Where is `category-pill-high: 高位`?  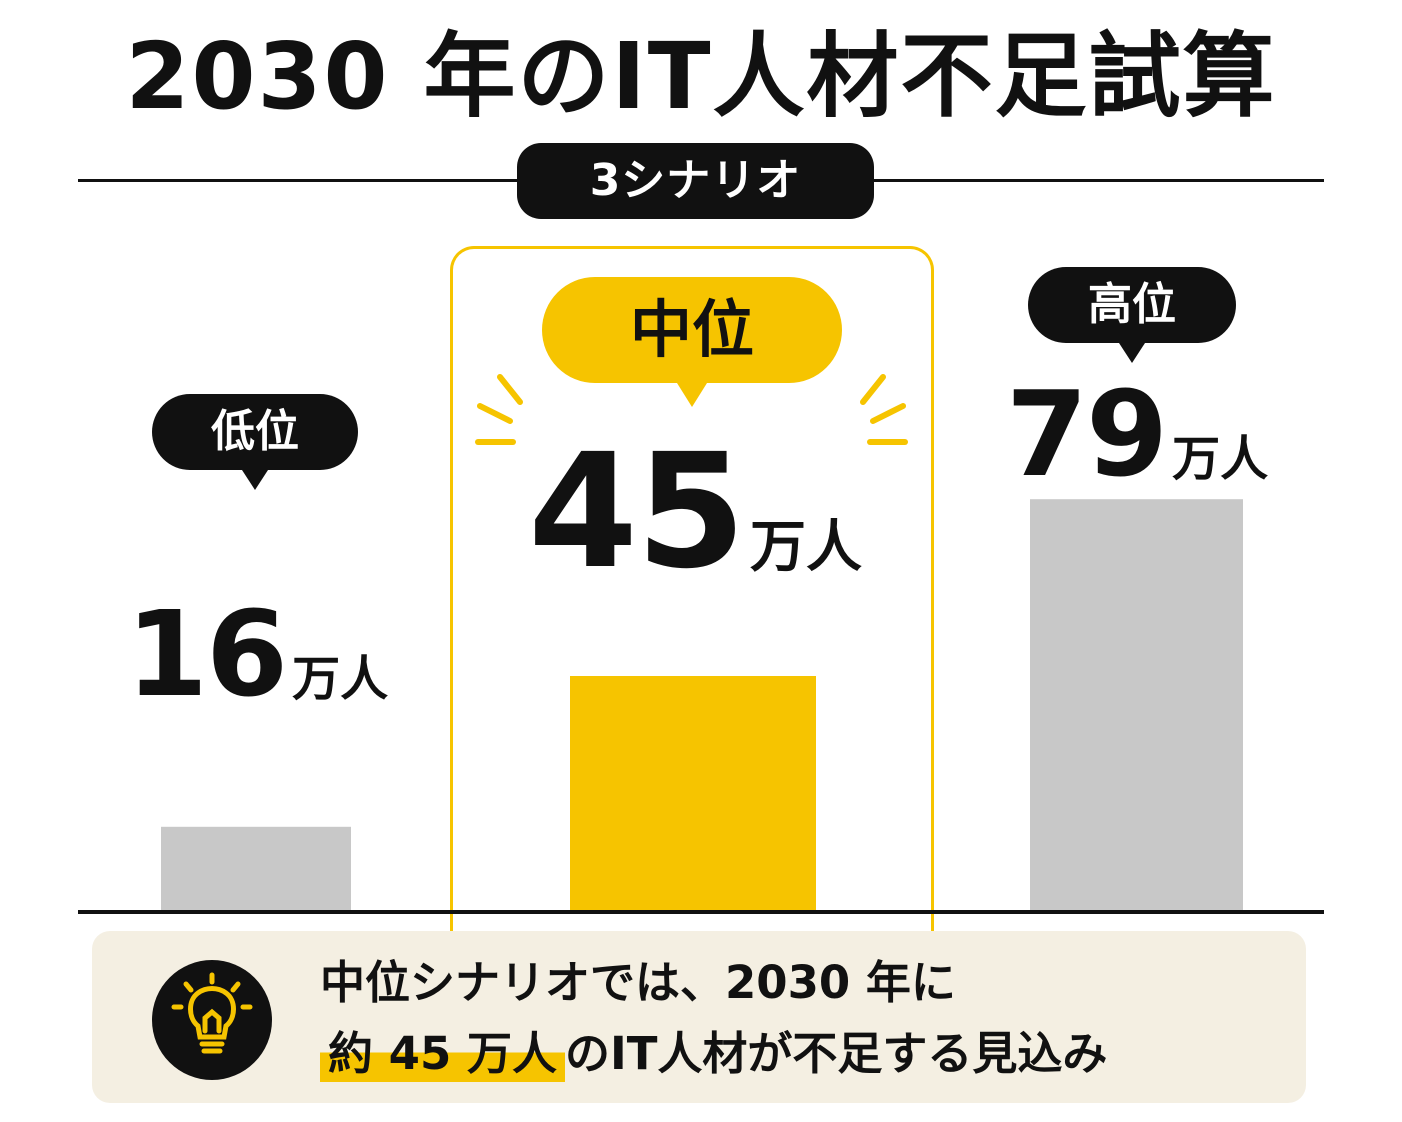 category-pill-high: 高位 is located at coordinates (1132, 305).